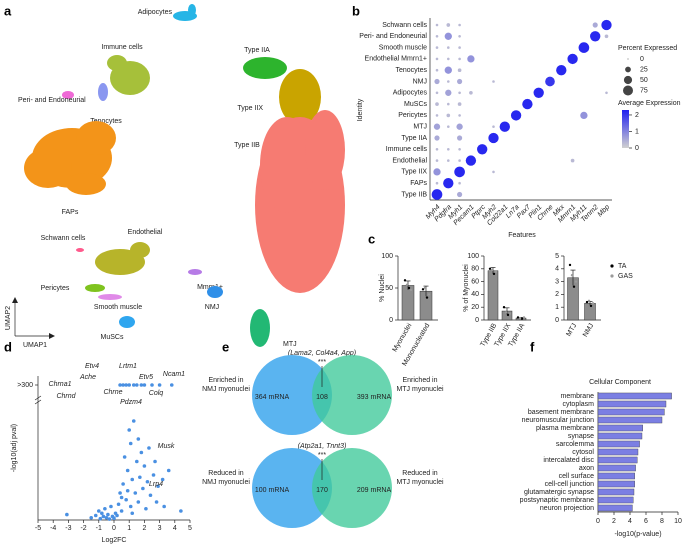  I want to click on category-label: axon, so click(586, 468).